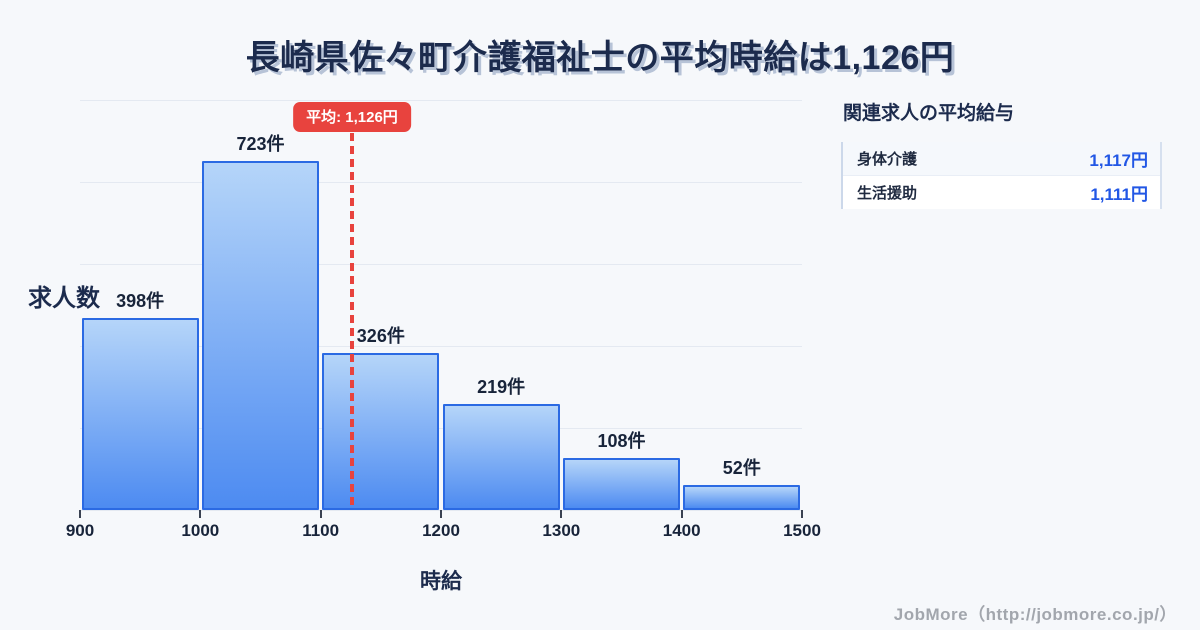 Image resolution: width=1200 pixels, height=630 pixels. Describe the element at coordinates (321, 530) in the screenshot. I see `x-tick-label: 1100` at that location.